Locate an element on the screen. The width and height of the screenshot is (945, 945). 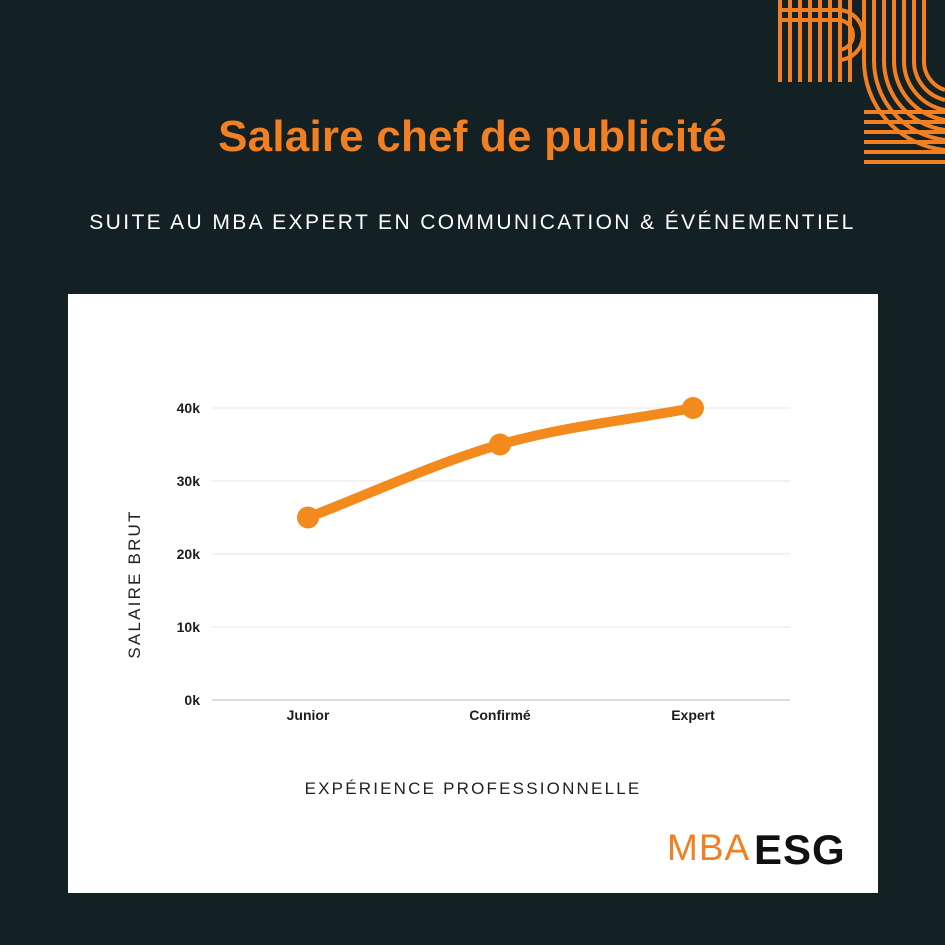
logo-mba: MBA is located at coordinates (708, 847).